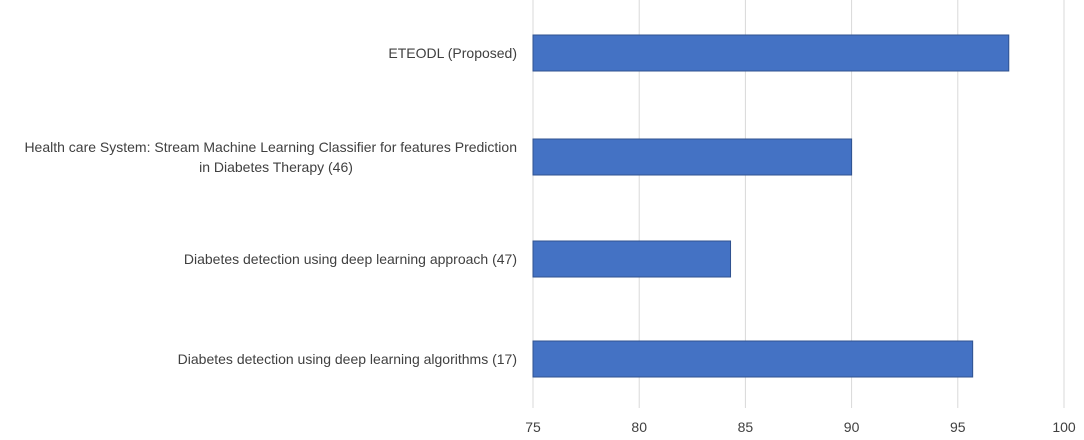 The image size is (1084, 440). Describe the element at coordinates (276, 167) in the screenshot. I see `category-label: in Diabetes Therapy (46)` at that location.